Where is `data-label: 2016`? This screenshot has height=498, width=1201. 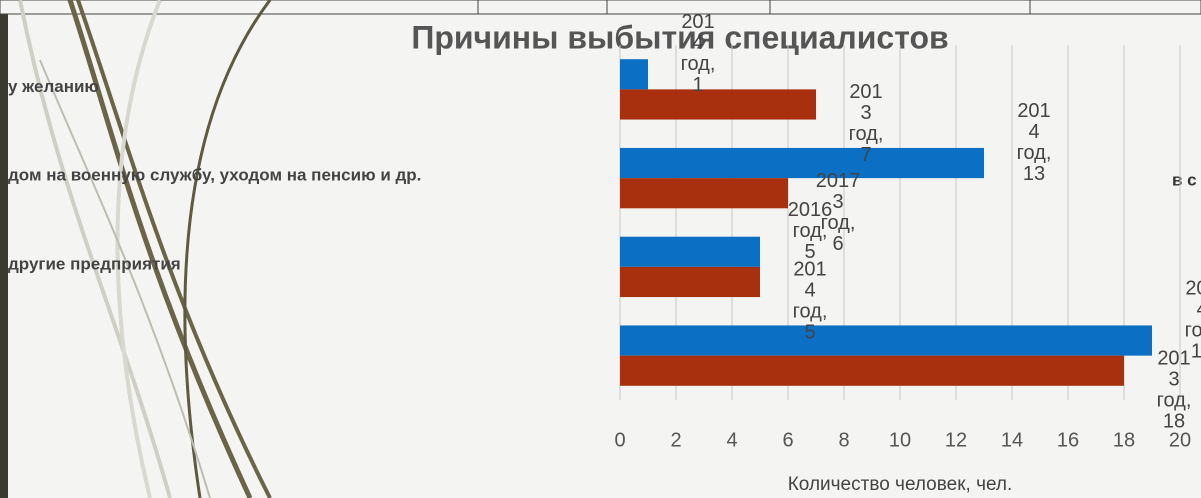
data-label: 2016 is located at coordinates (810, 210).